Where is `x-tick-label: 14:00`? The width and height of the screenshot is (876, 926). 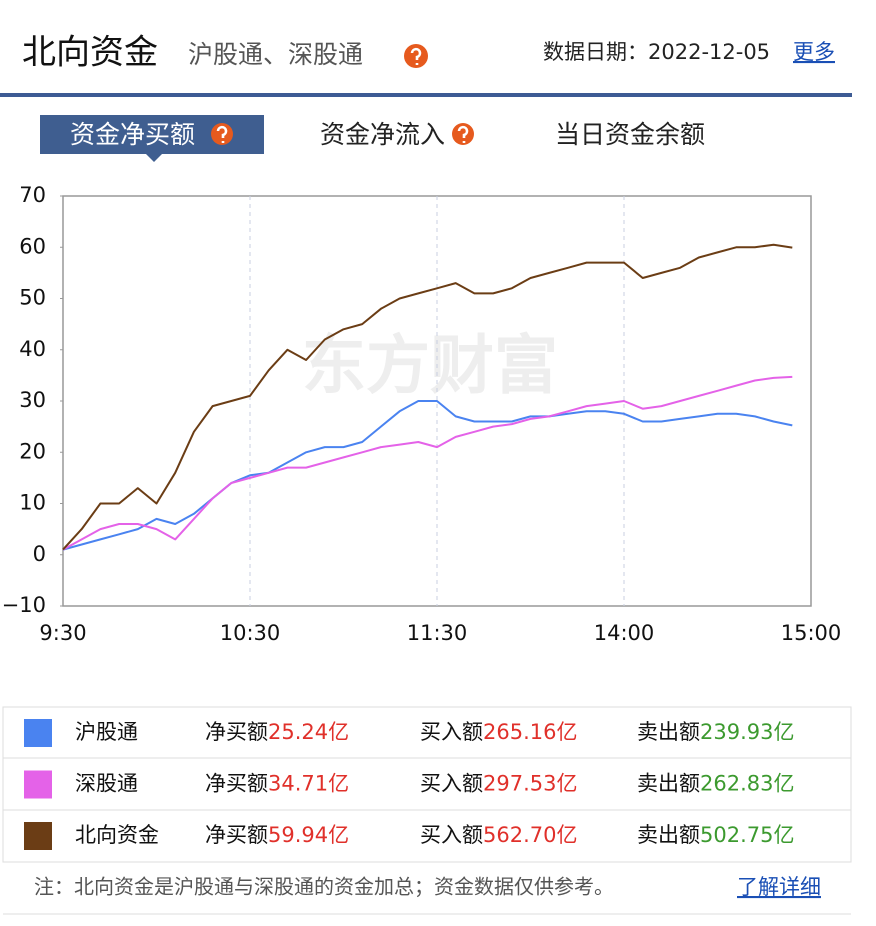 x-tick-label: 14:00 is located at coordinates (624, 633).